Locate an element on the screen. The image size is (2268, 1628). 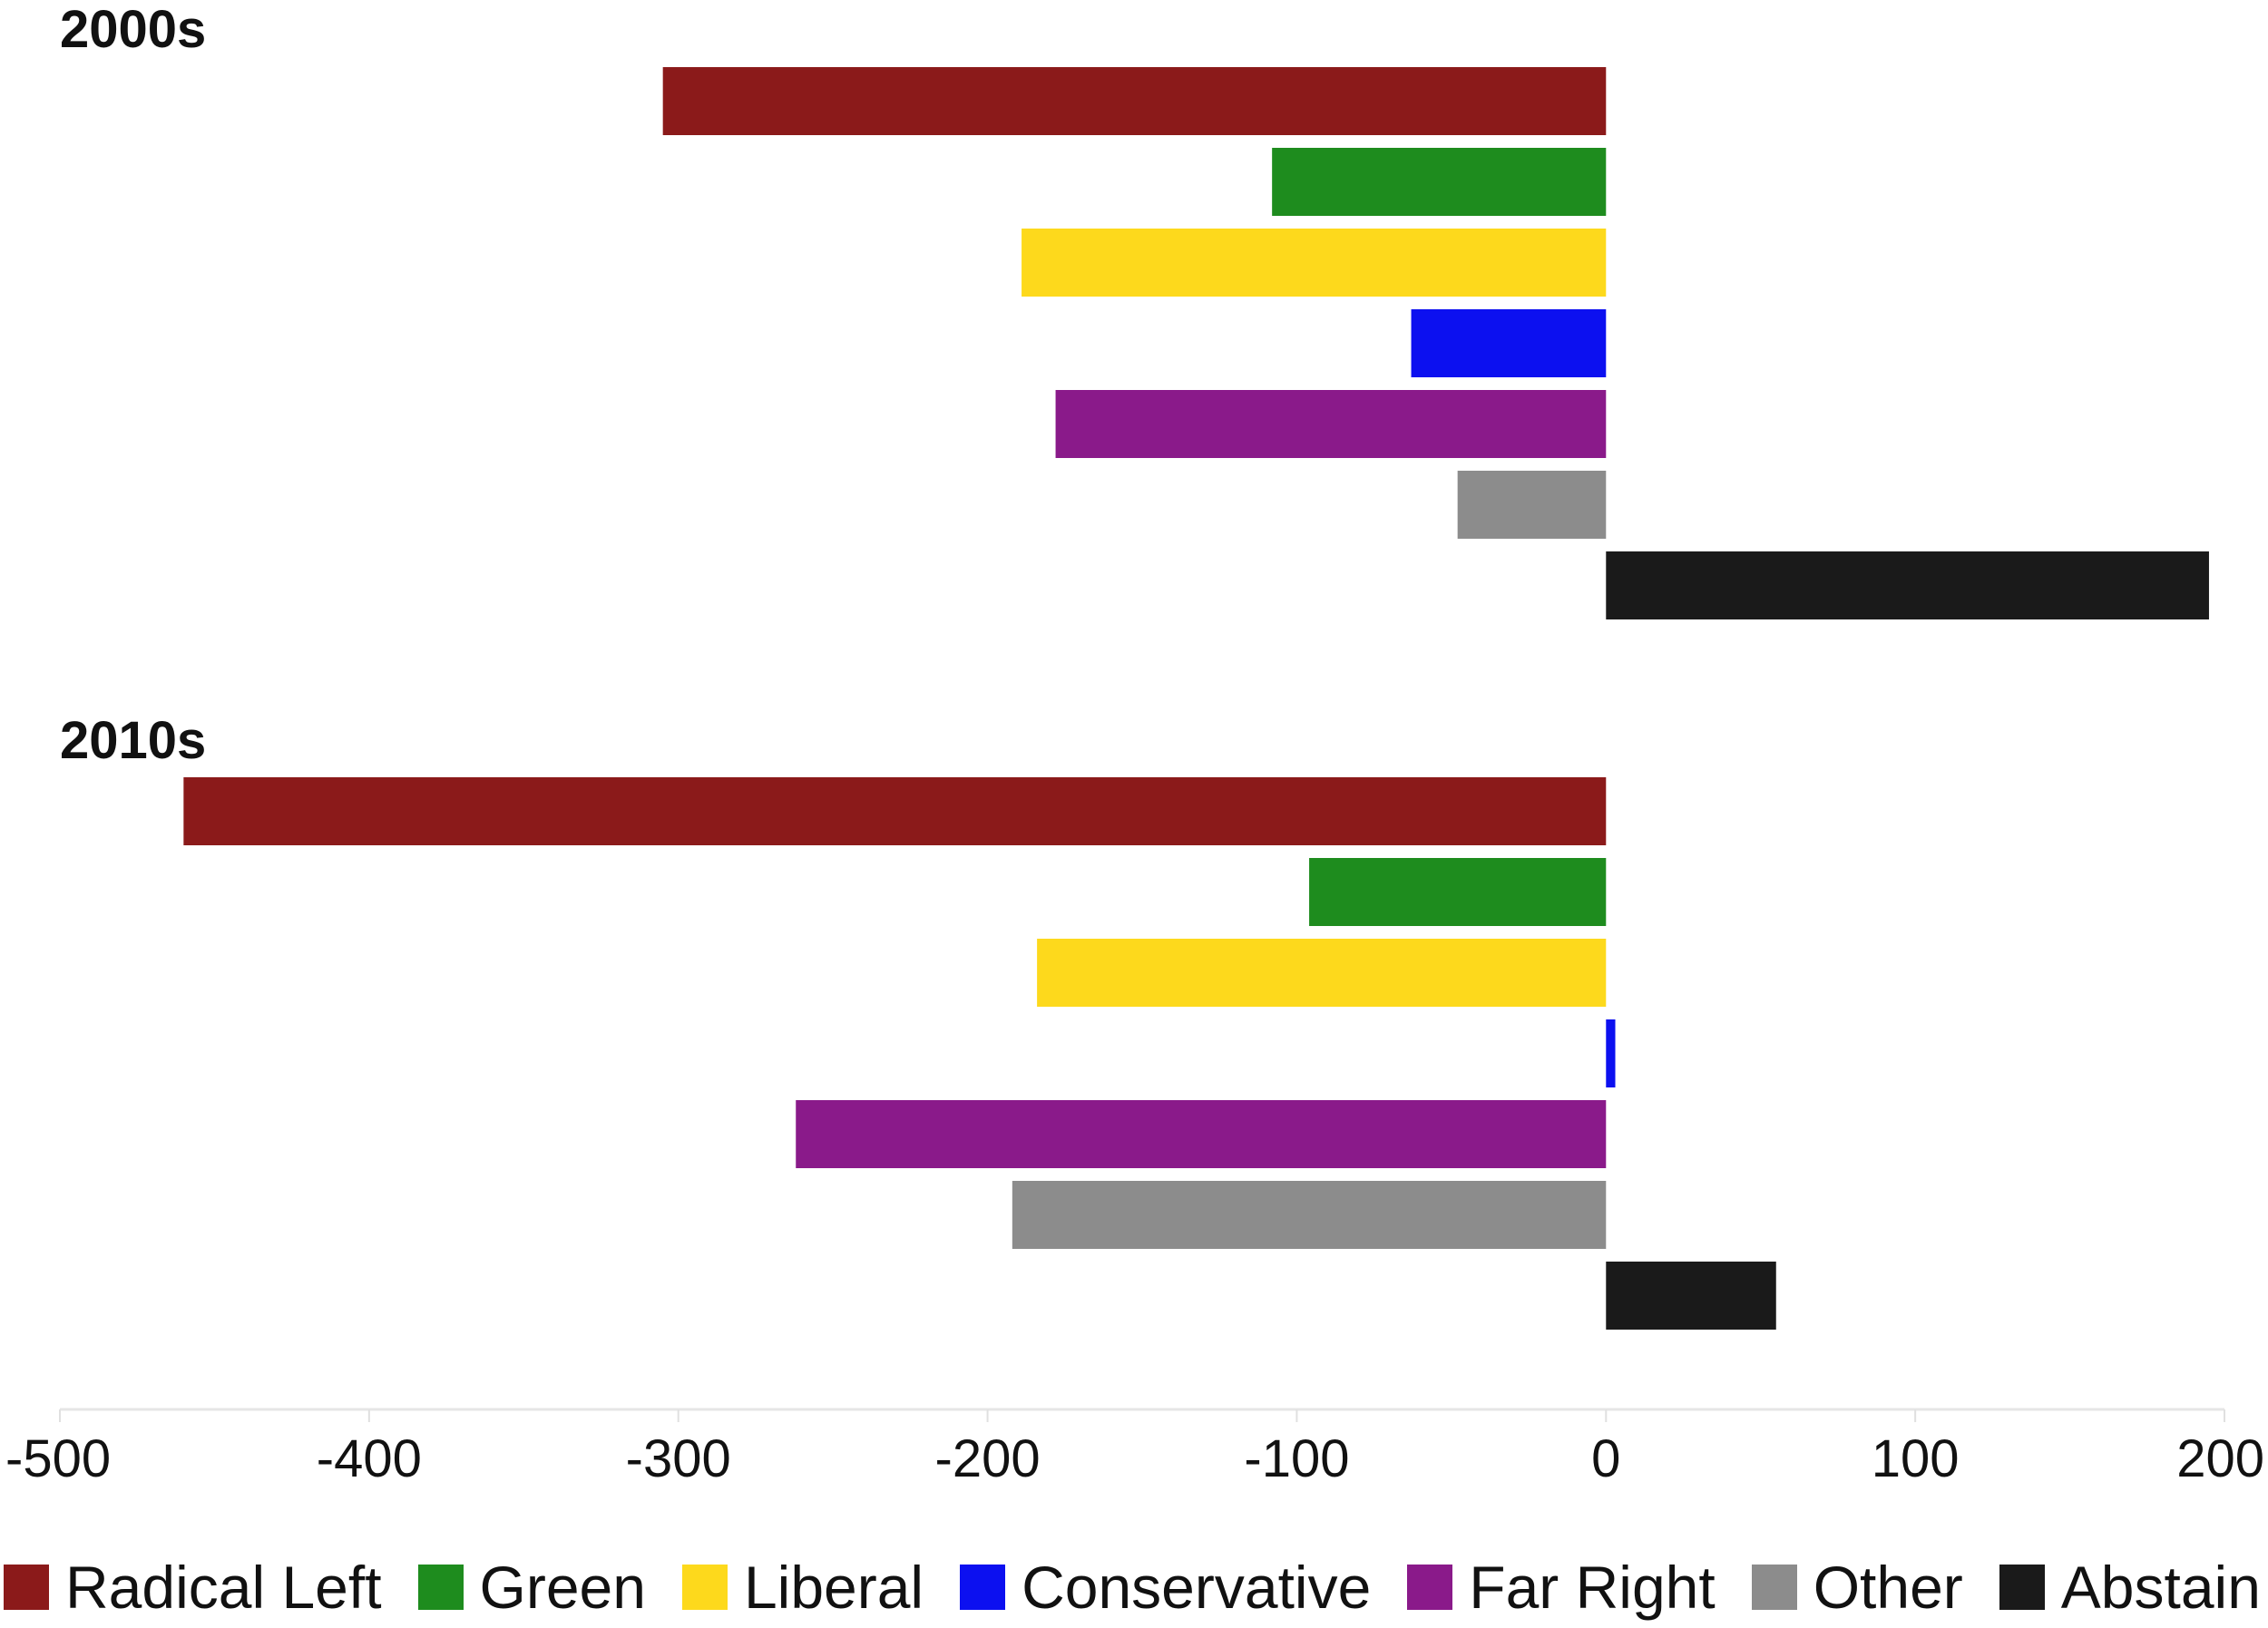
bar-2000s-liberal is located at coordinates (1315, 263).